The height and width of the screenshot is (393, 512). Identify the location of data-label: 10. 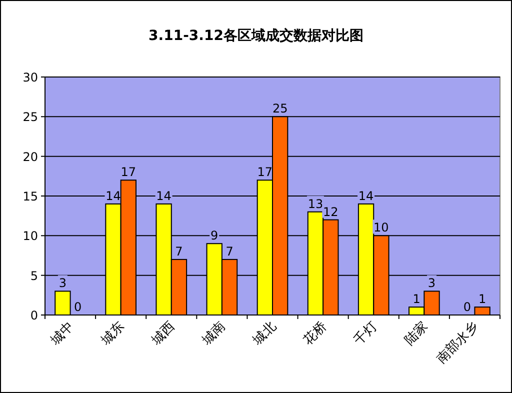
(381, 227).